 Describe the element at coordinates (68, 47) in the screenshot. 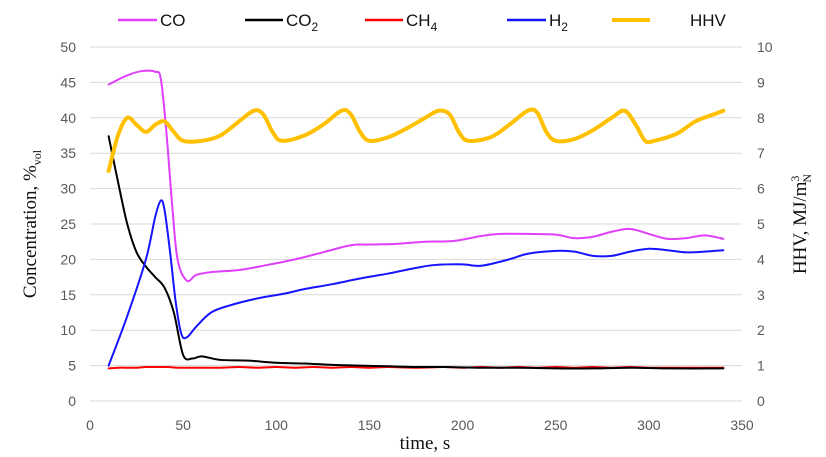

I see `left-y-tick-label-10: 50` at that location.